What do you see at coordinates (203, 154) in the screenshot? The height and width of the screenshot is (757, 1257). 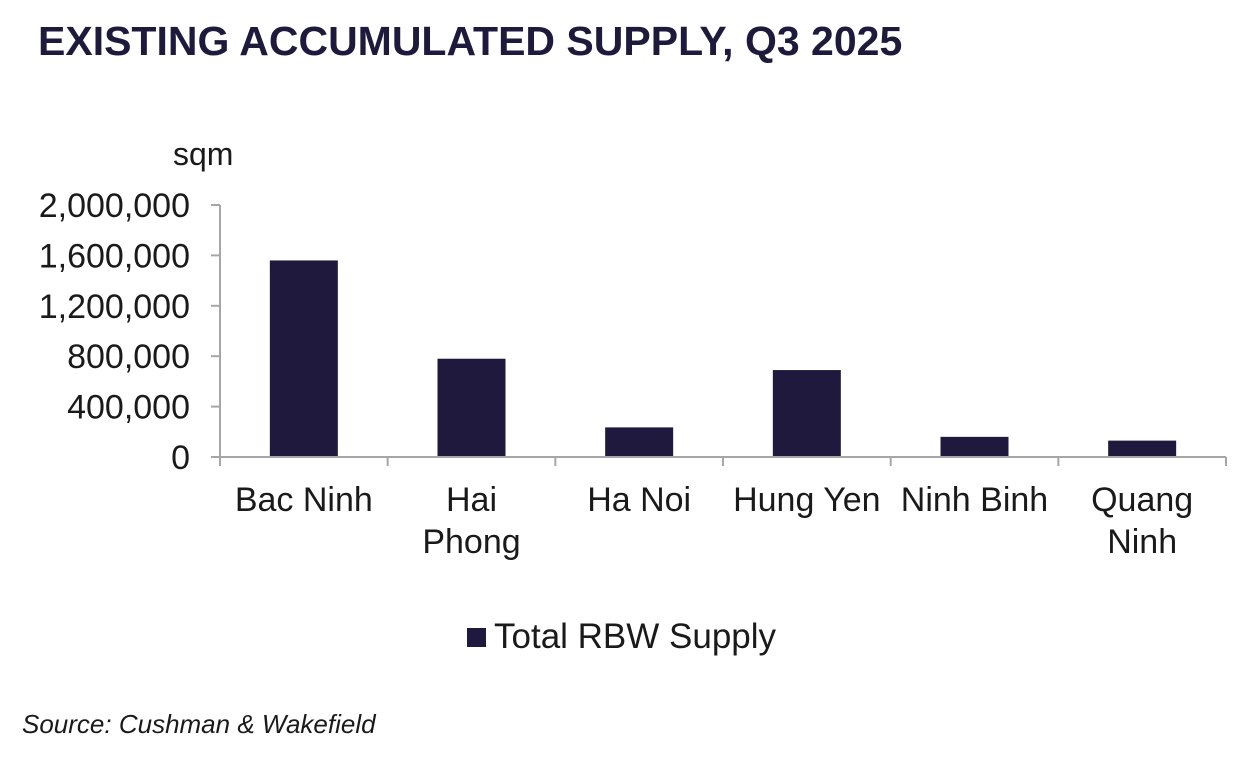 I see `y-axis-unit-label: sqm` at bounding box center [203, 154].